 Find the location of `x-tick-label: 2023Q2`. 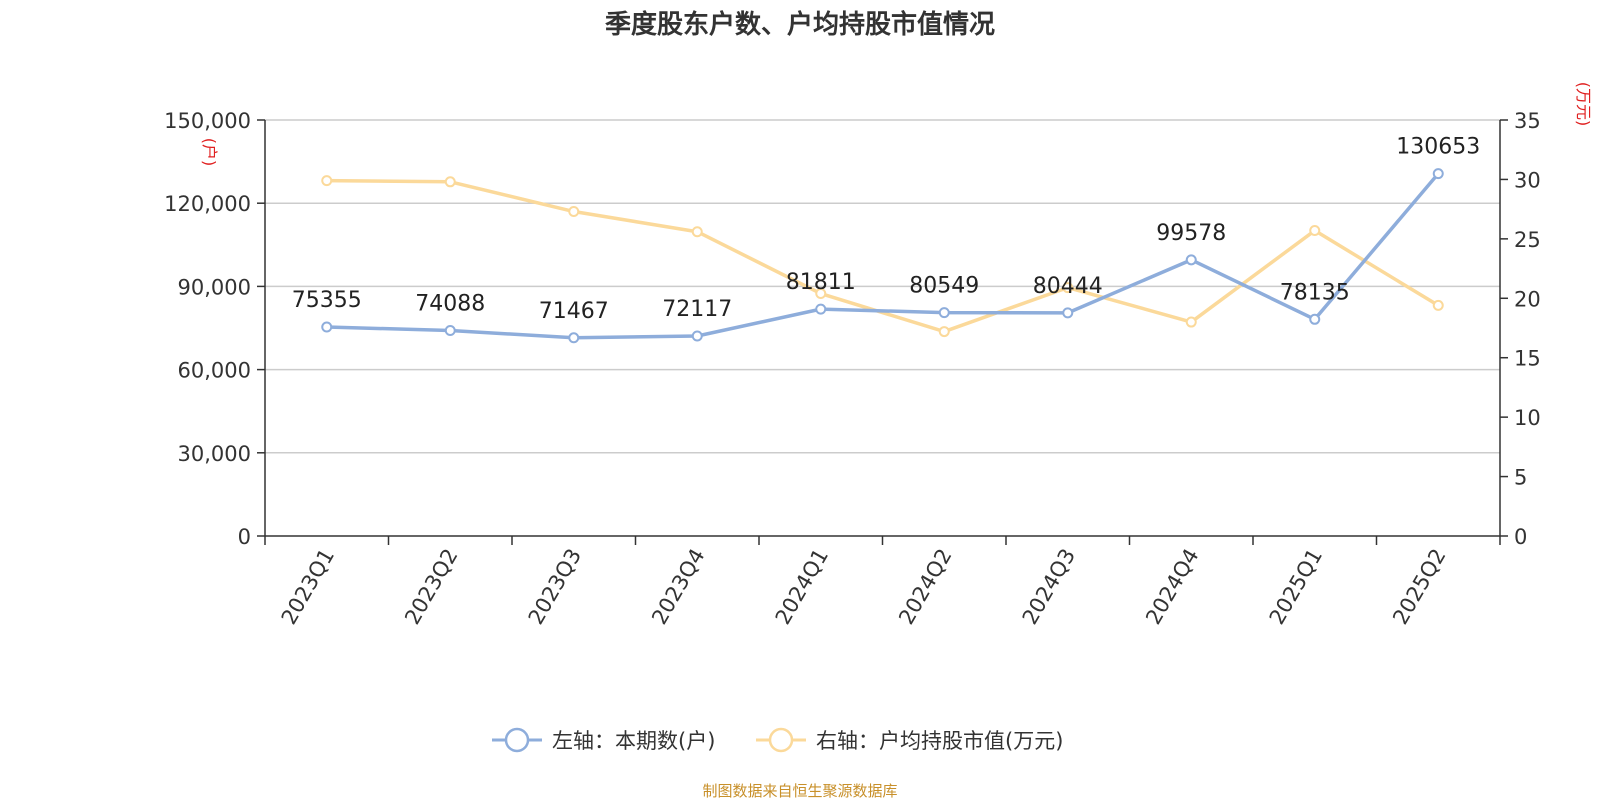

x-tick-label: 2023Q2 is located at coordinates (431, 587).